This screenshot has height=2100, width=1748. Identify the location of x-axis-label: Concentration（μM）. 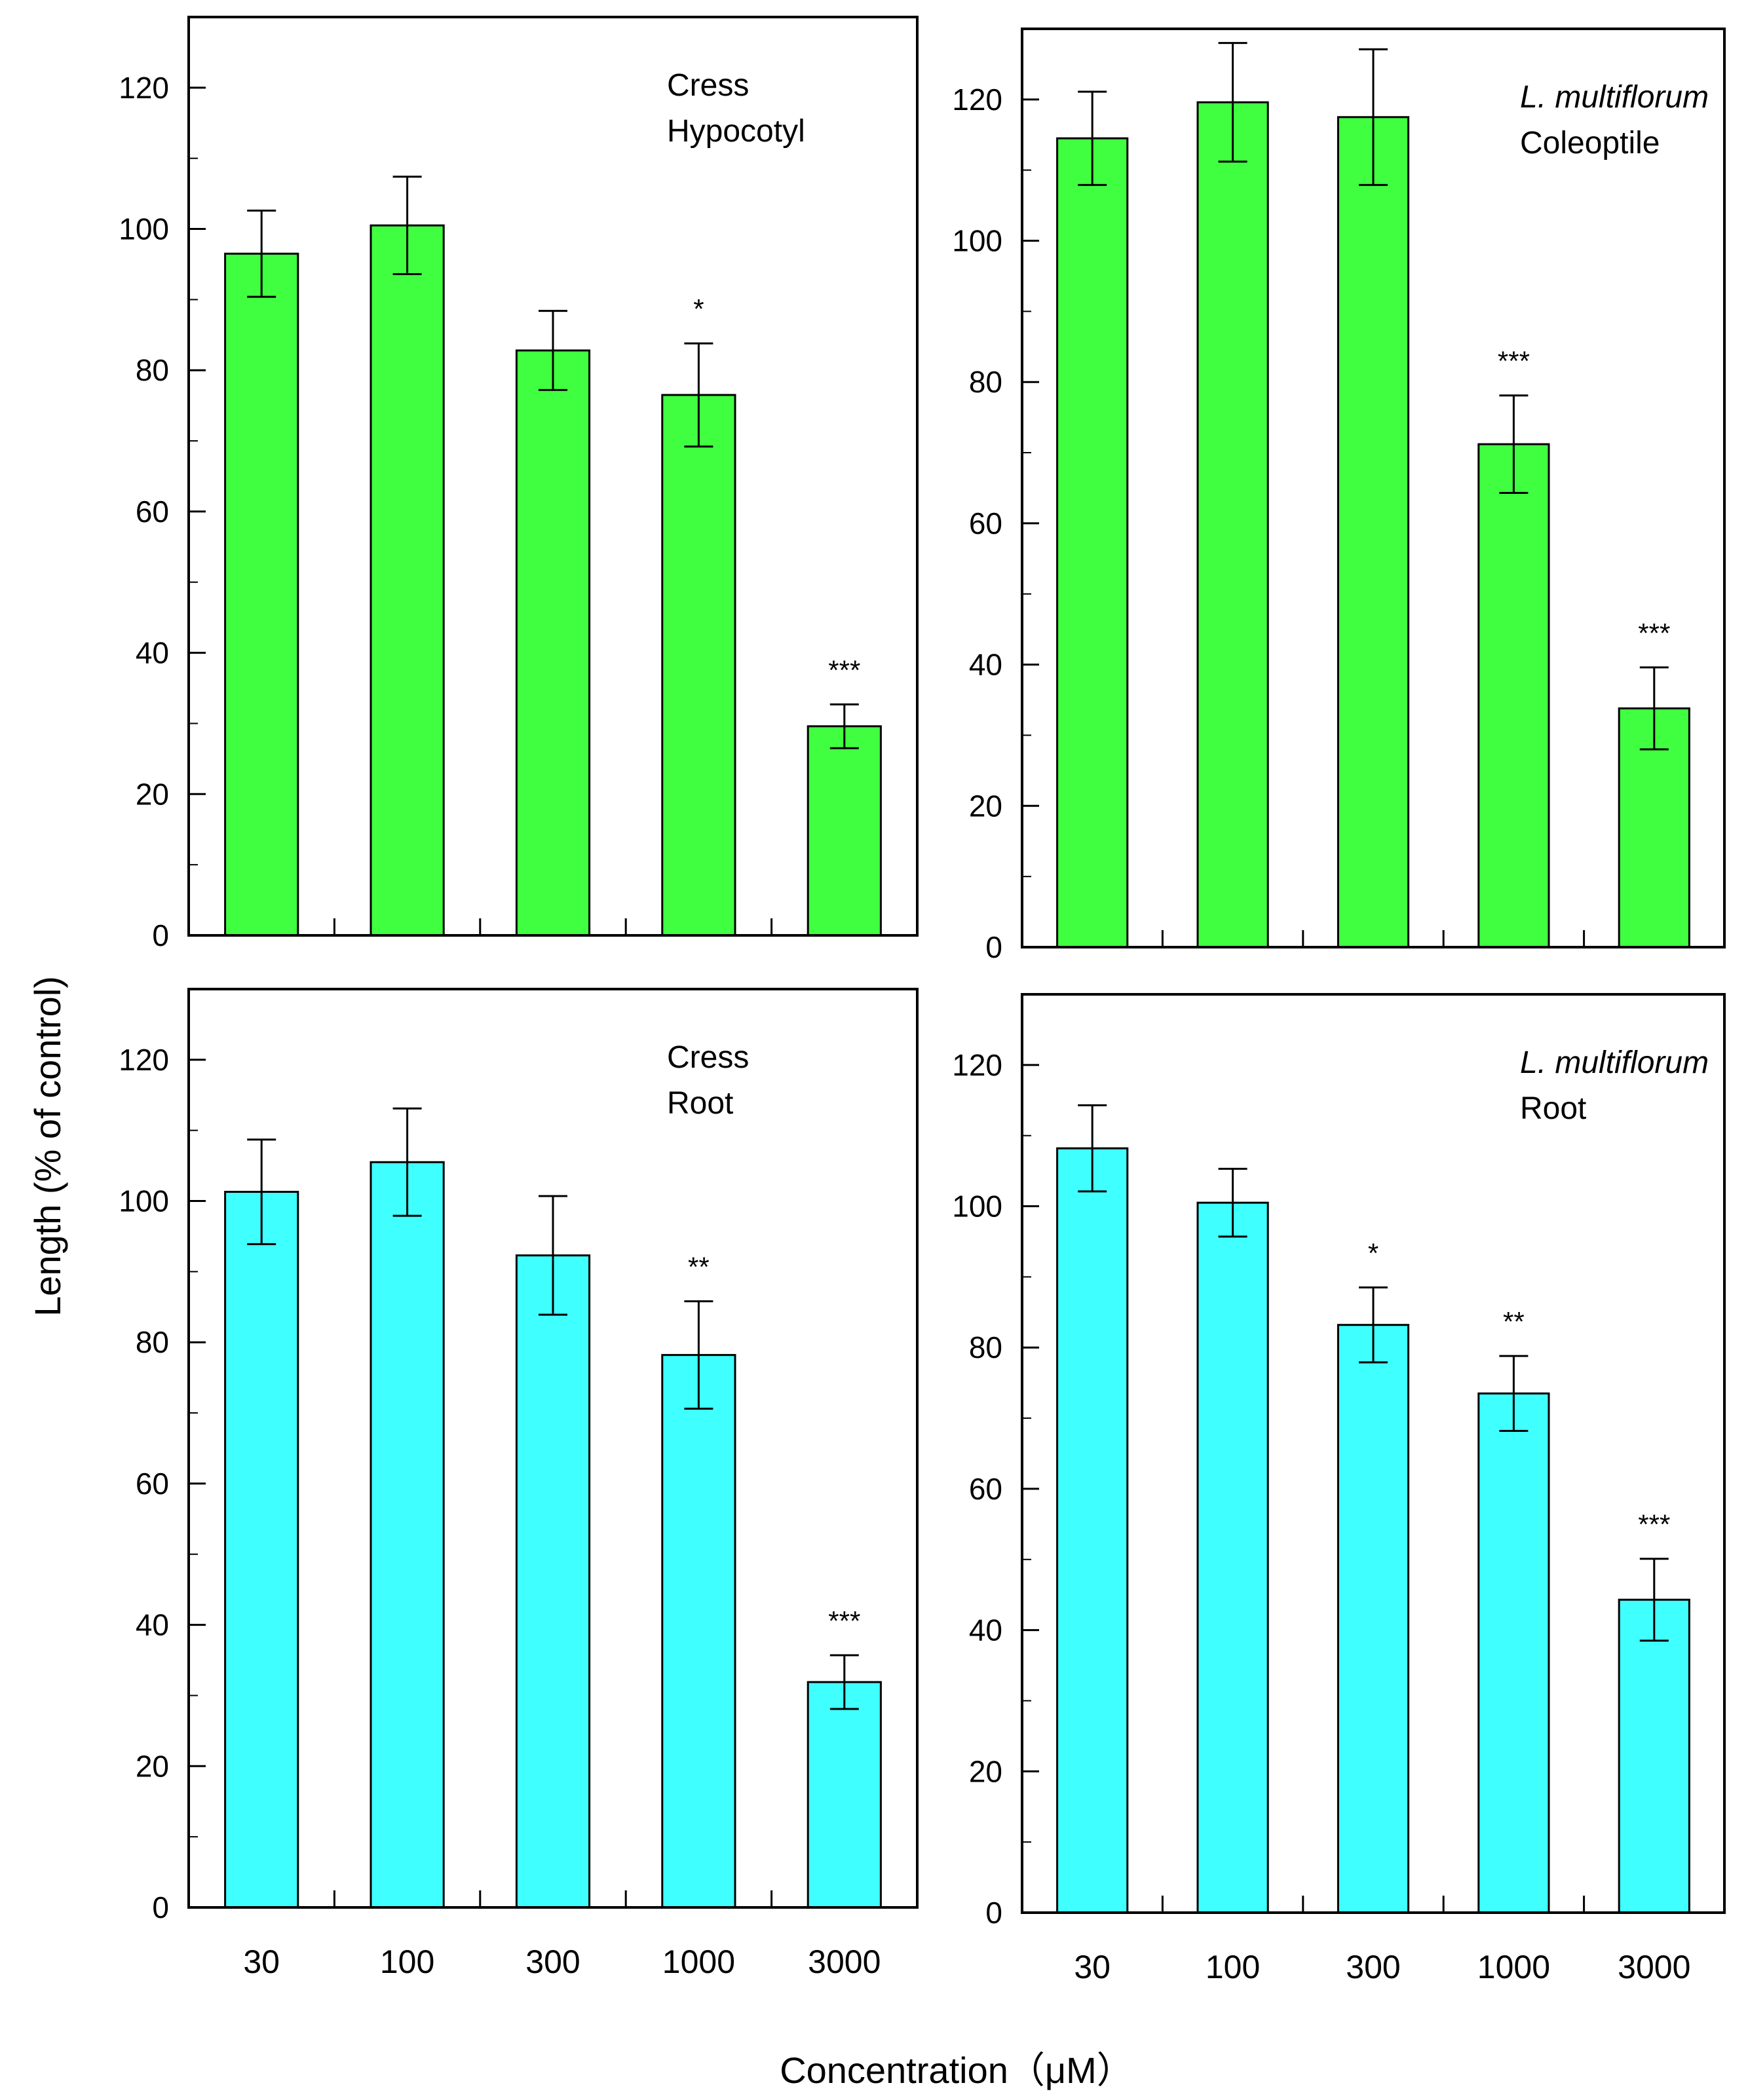
(956, 2070).